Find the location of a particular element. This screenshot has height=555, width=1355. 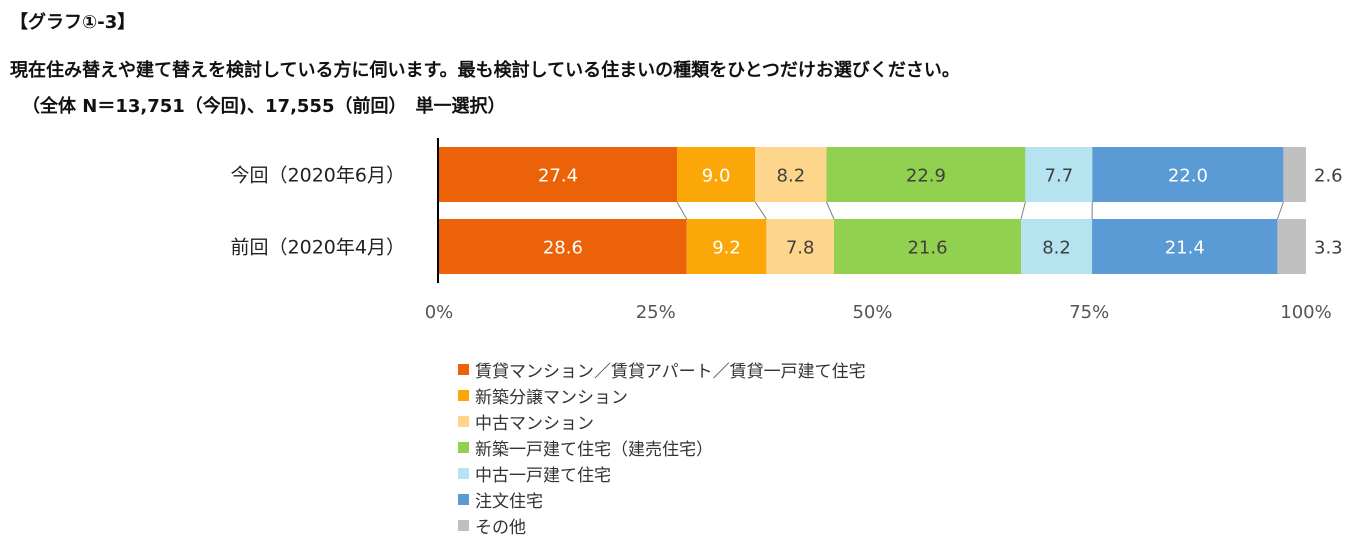

category-label: 前回（2020年4月） is located at coordinates (318, 248).